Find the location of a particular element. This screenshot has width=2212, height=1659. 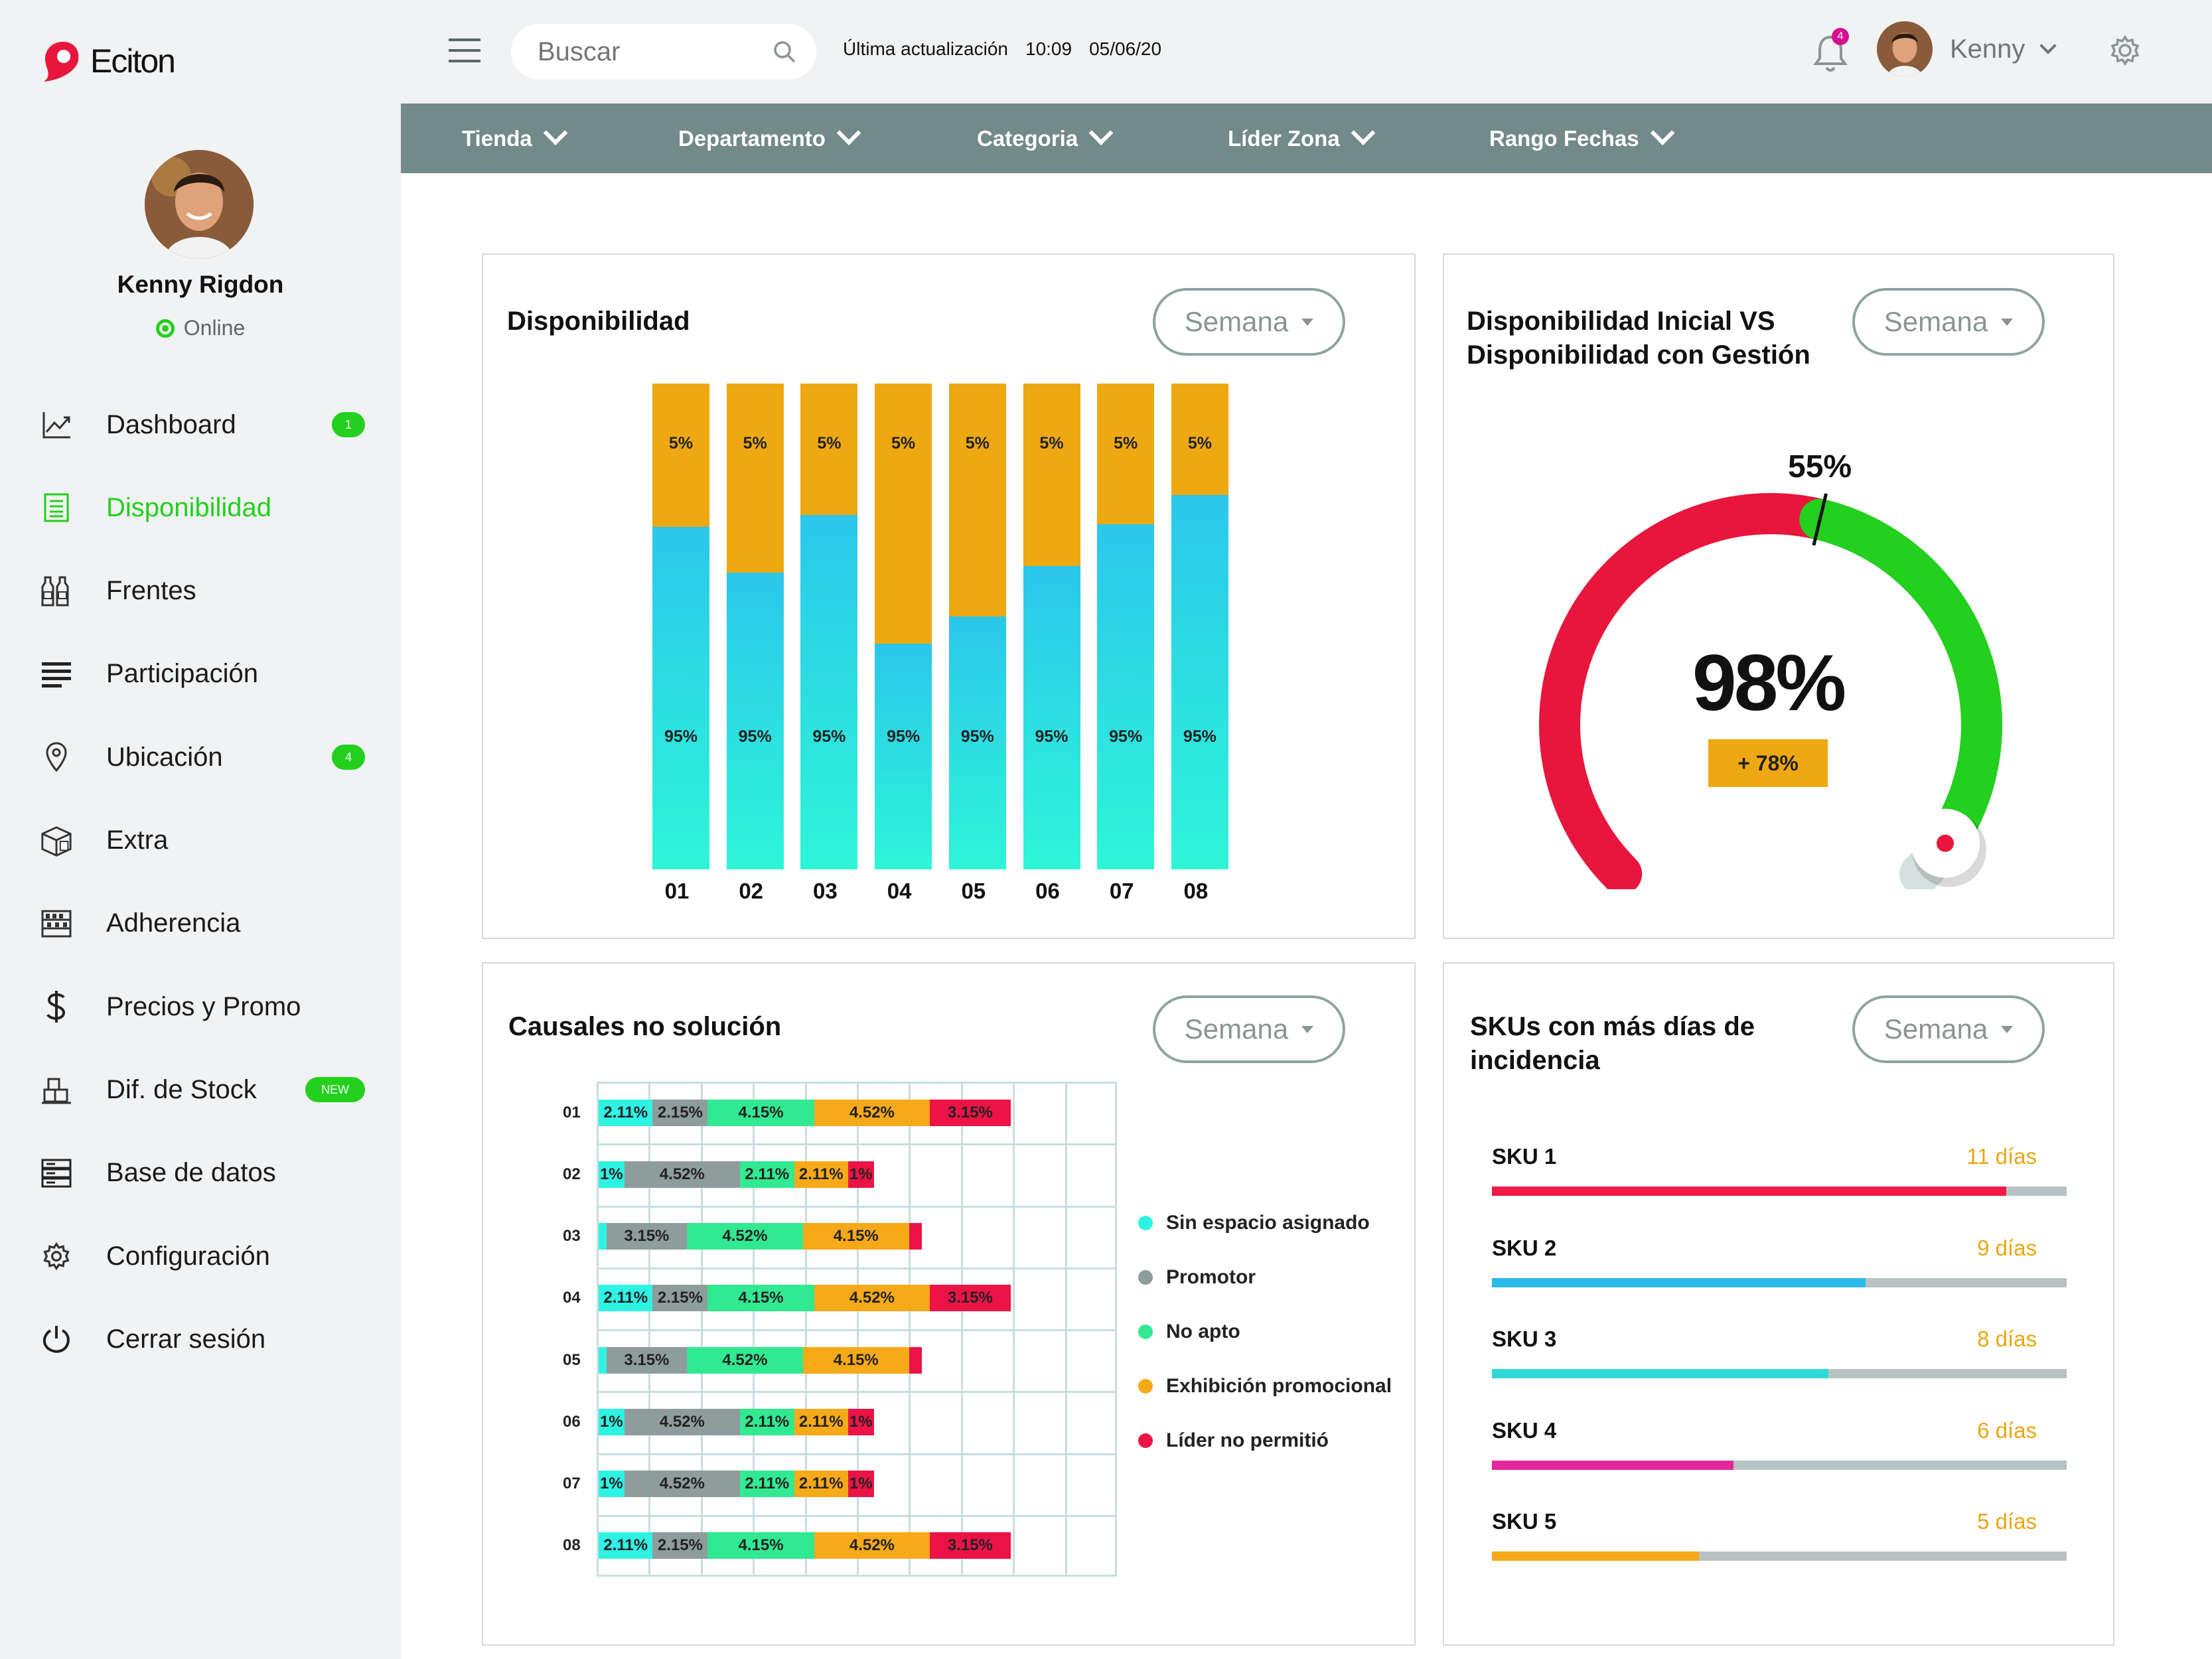

x-tick-label: 04 is located at coordinates (899, 891).